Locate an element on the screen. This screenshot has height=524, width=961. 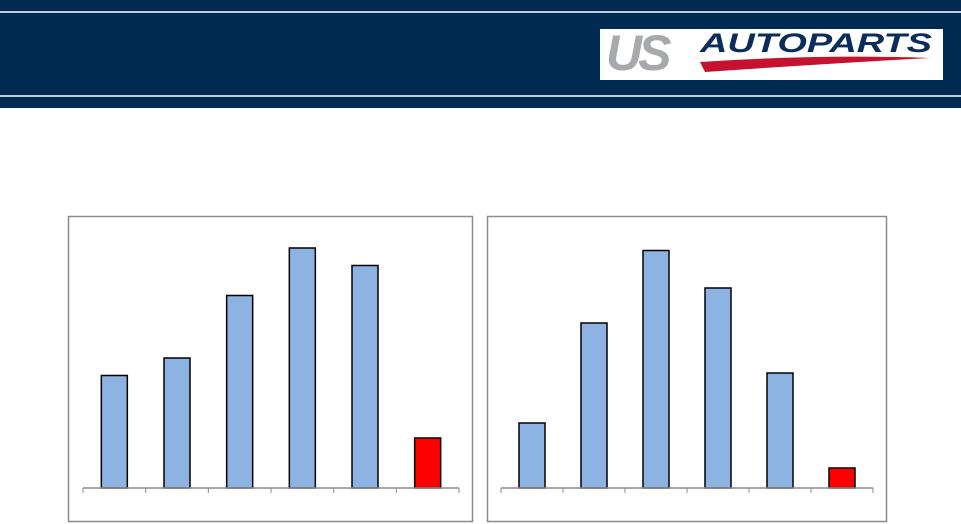
logo-us: US is located at coordinates (638, 53).